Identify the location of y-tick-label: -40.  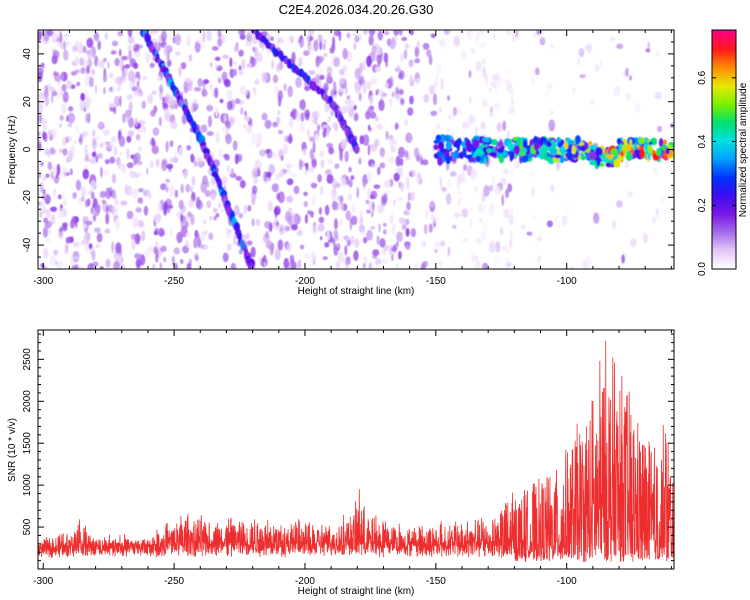
(27, 244).